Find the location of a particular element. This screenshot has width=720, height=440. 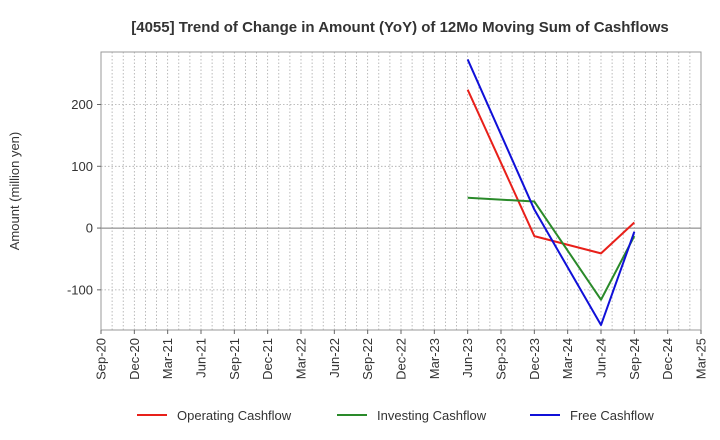

y-tick-label: 100 is located at coordinates (82, 166).